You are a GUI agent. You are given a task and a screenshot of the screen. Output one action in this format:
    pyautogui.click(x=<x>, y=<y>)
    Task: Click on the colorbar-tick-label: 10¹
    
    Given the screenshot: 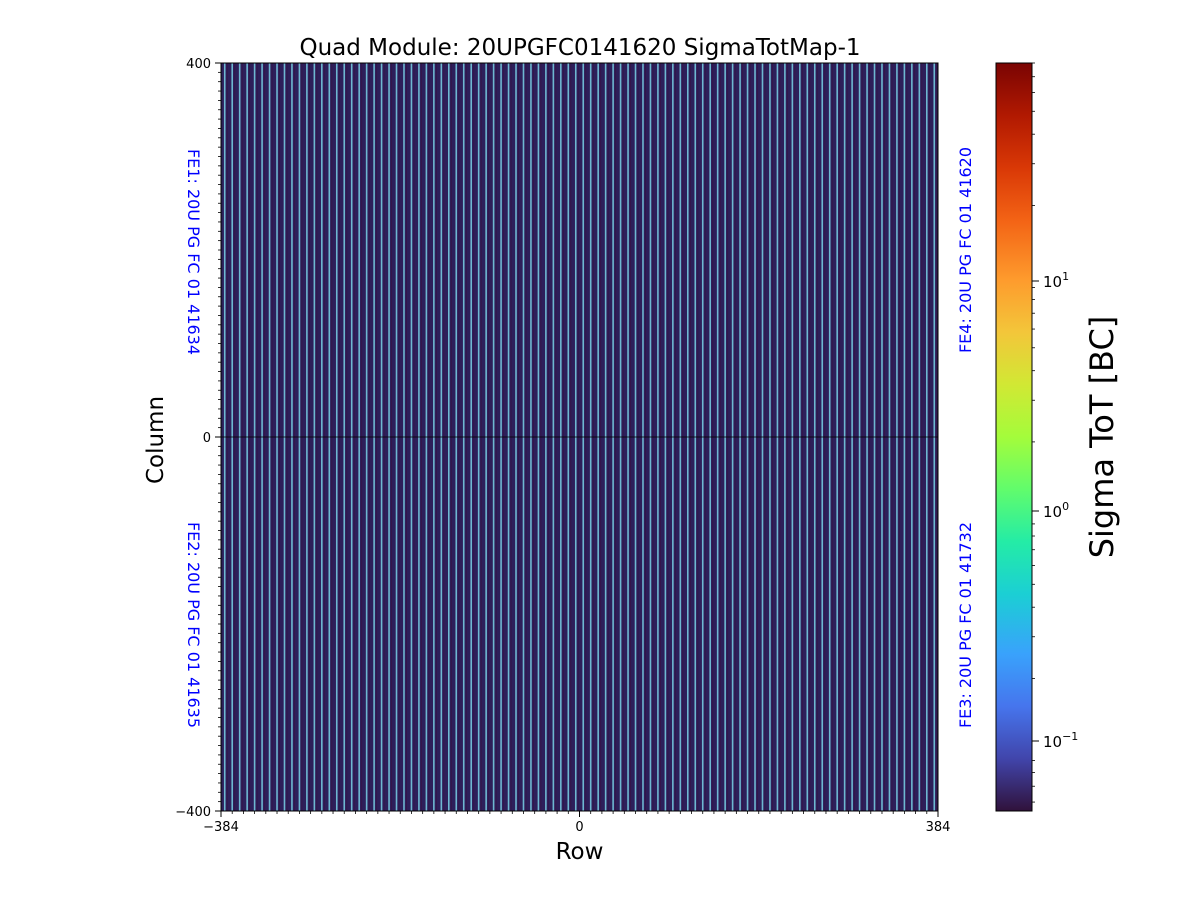 What is the action you would take?
    pyautogui.click(x=1056, y=280)
    